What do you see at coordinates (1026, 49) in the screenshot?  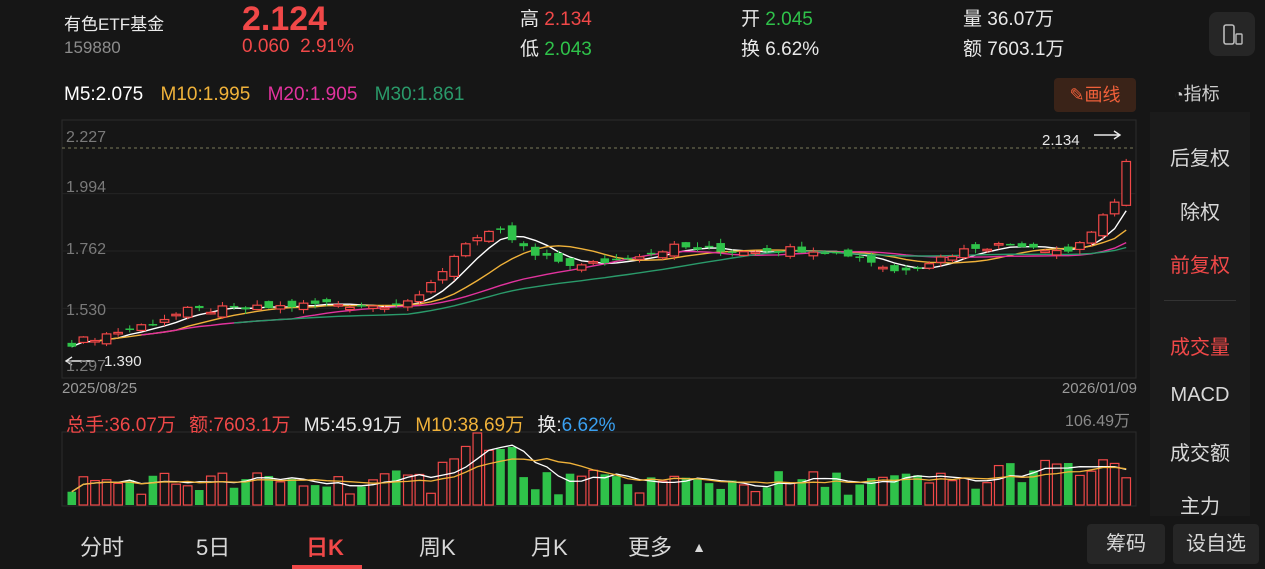 I see `quote-value: 7603.1万` at bounding box center [1026, 49].